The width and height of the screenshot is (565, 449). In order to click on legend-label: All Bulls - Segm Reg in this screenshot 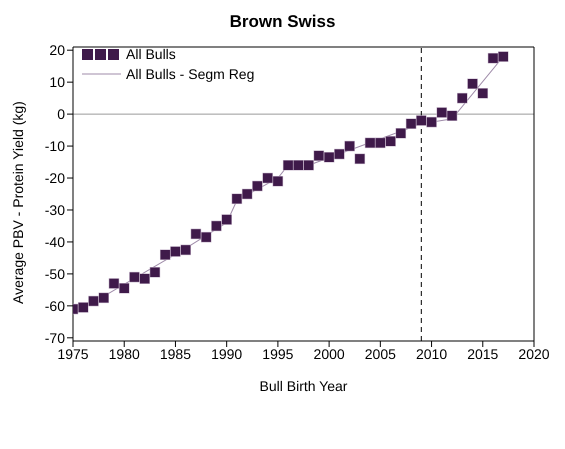, I will do `click(190, 74)`.